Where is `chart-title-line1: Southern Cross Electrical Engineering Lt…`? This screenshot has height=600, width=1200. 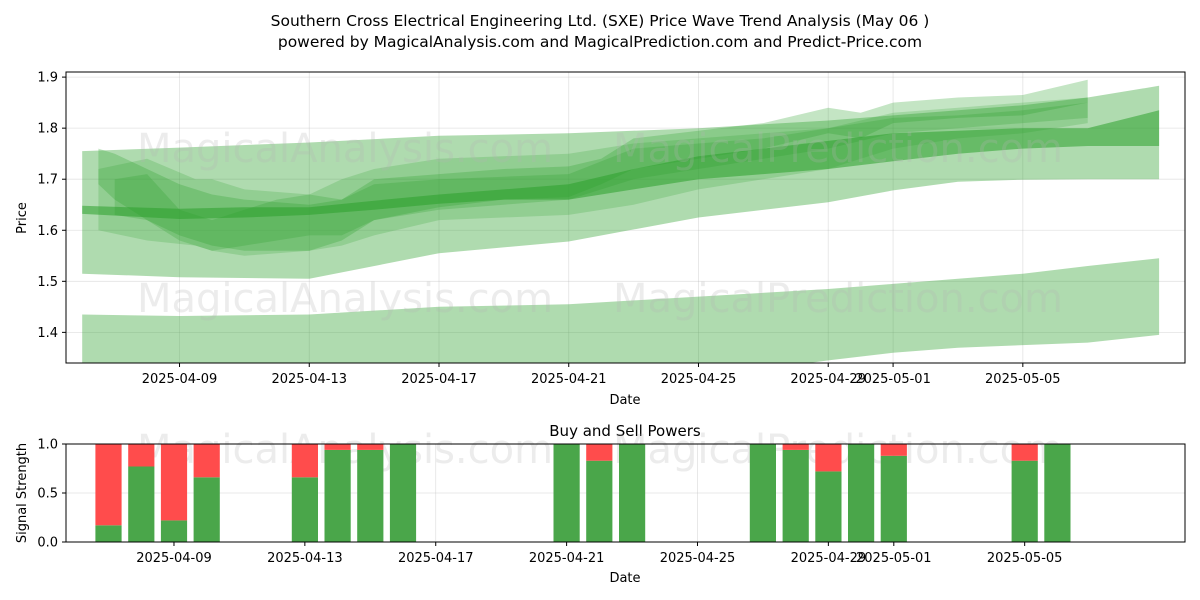 chart-title-line1: Southern Cross Electrical Engineering Lt… is located at coordinates (600, 21).